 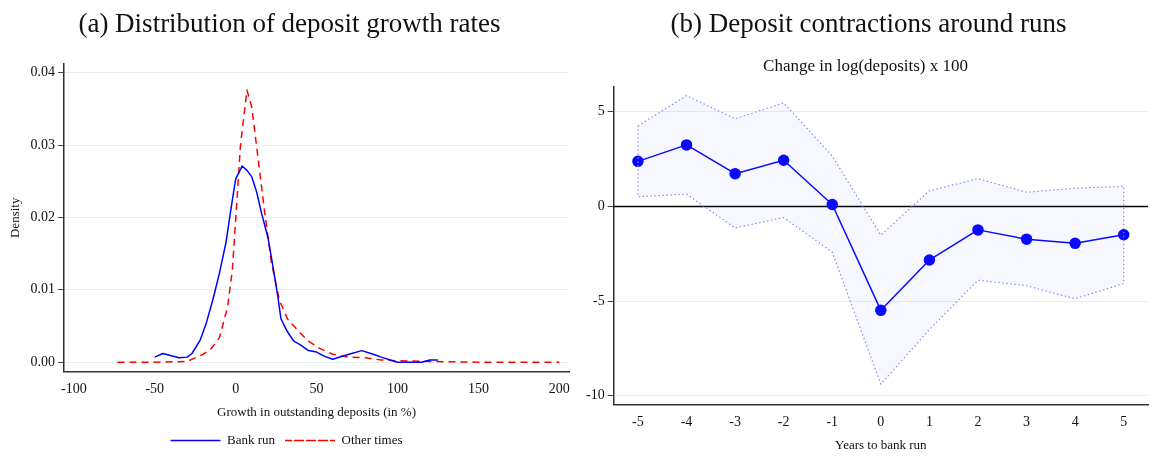 What do you see at coordinates (881, 444) in the screenshot?
I see `x-axis-title: Years to bank run` at bounding box center [881, 444].